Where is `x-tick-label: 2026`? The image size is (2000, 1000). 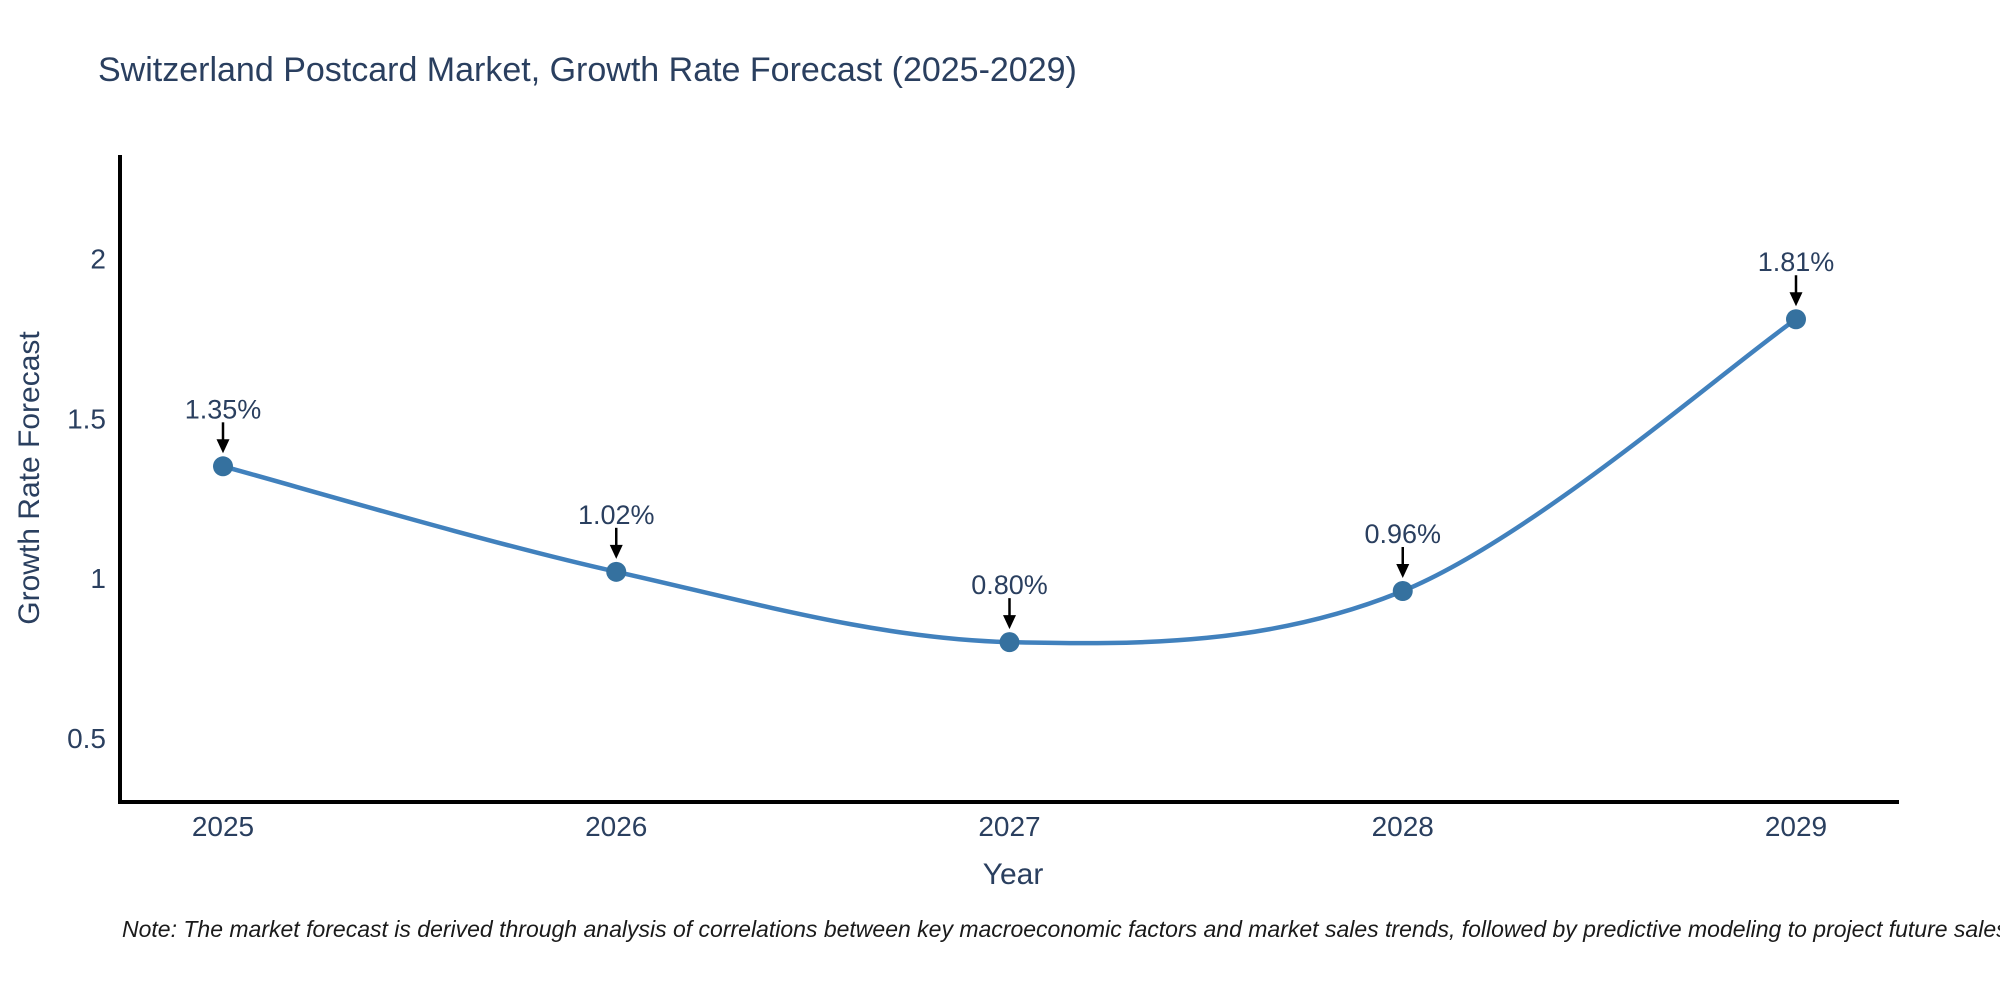
x-tick-label: 2026 is located at coordinates (616, 826).